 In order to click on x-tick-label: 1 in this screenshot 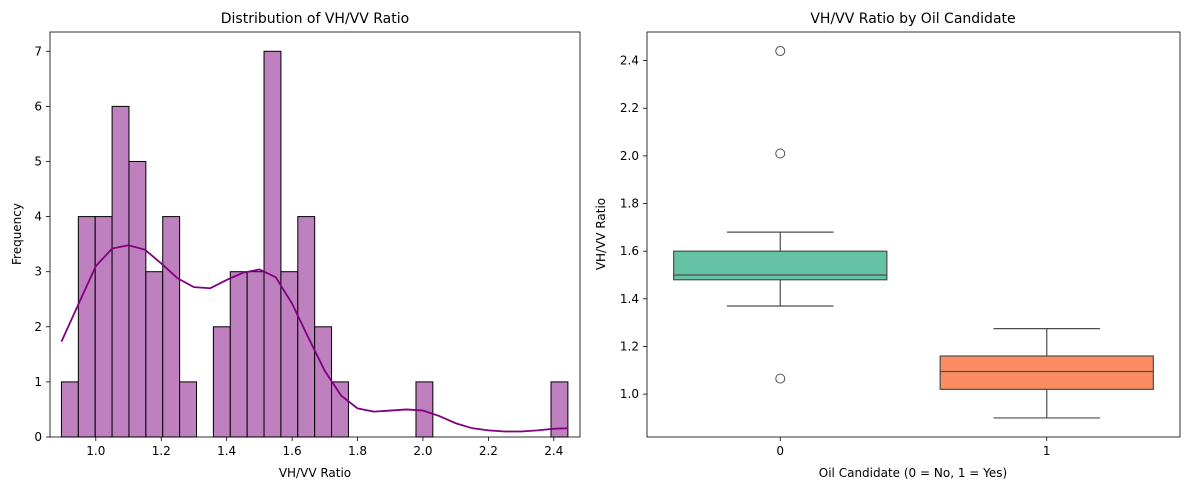, I will do `click(1047, 451)`.